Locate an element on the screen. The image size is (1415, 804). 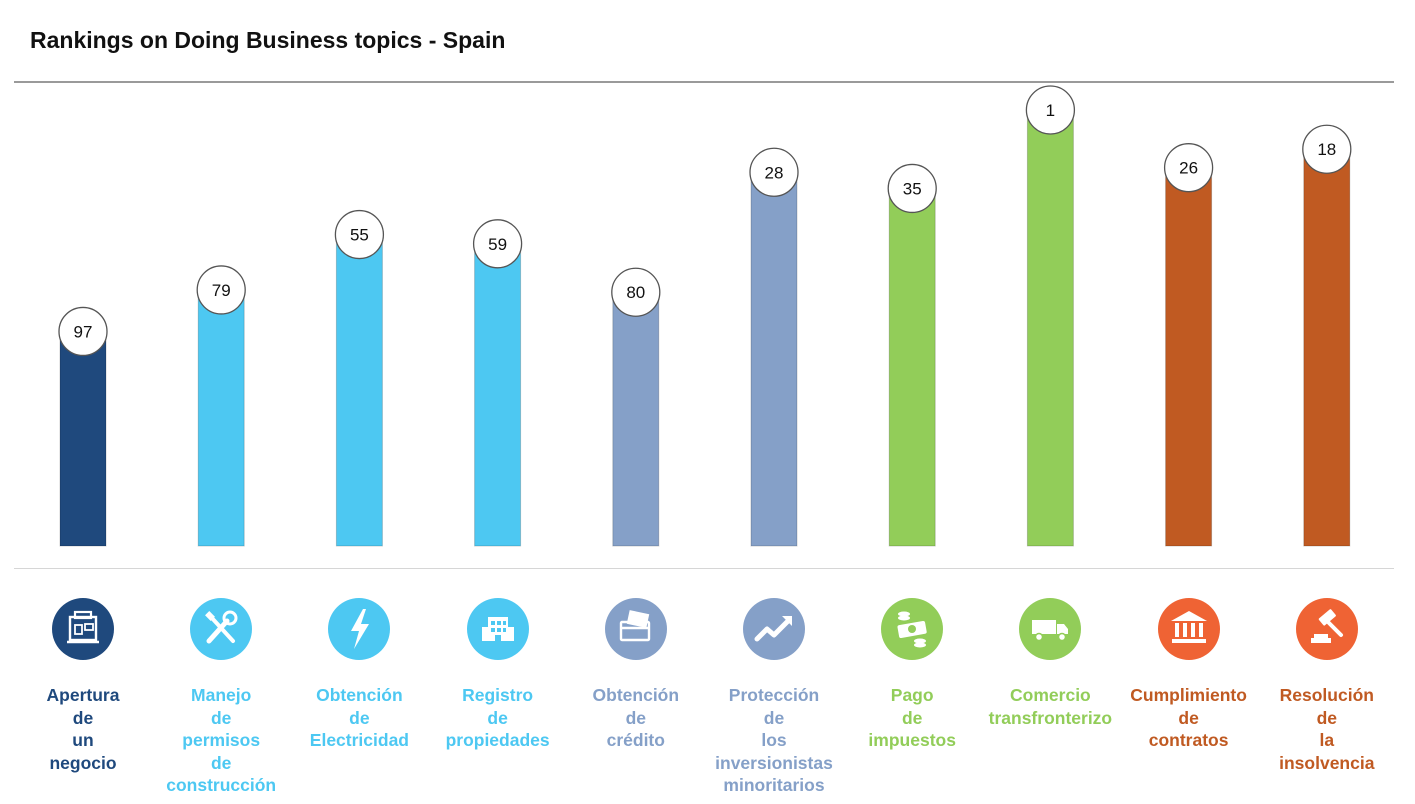
bar-proteccion-de-los-inversionistas-minoritarios is located at coordinates (774, 359).